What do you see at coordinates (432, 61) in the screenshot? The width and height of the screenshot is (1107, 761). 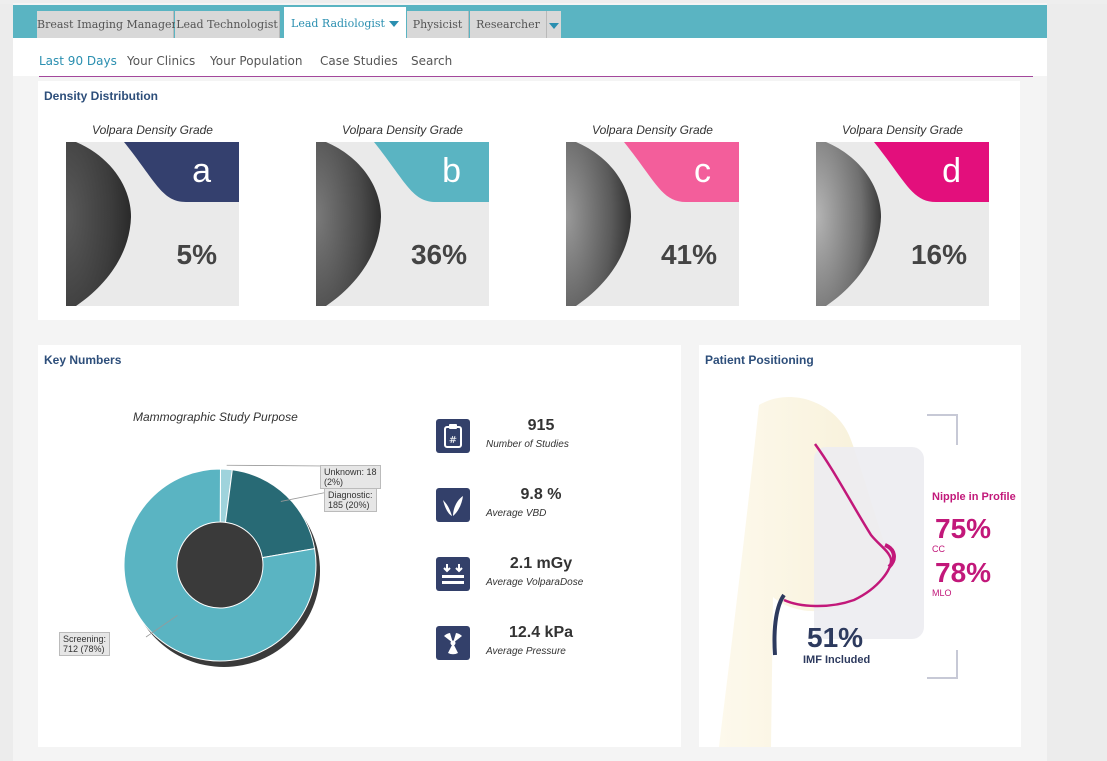 I see `subnav-search: Search` at bounding box center [432, 61].